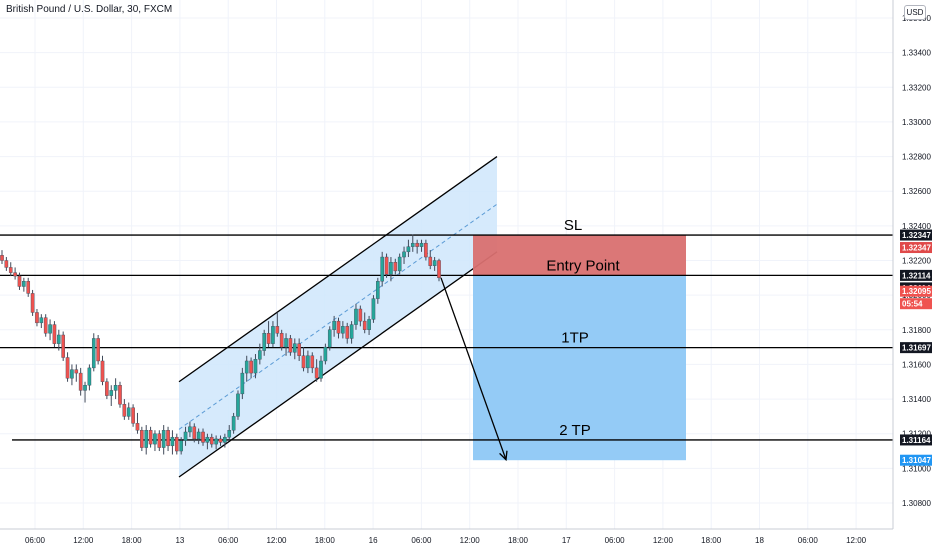 The image size is (932, 550). Describe the element at coordinates (373, 540) in the screenshot. I see `x-tick-label: 16` at that location.